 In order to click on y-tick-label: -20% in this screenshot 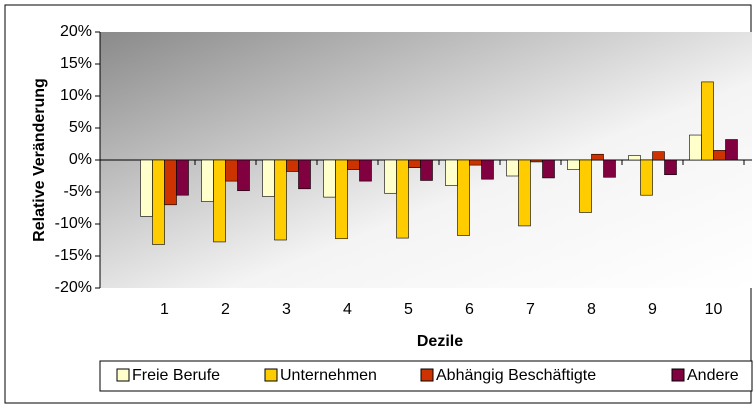, I will do `click(73, 287)`.